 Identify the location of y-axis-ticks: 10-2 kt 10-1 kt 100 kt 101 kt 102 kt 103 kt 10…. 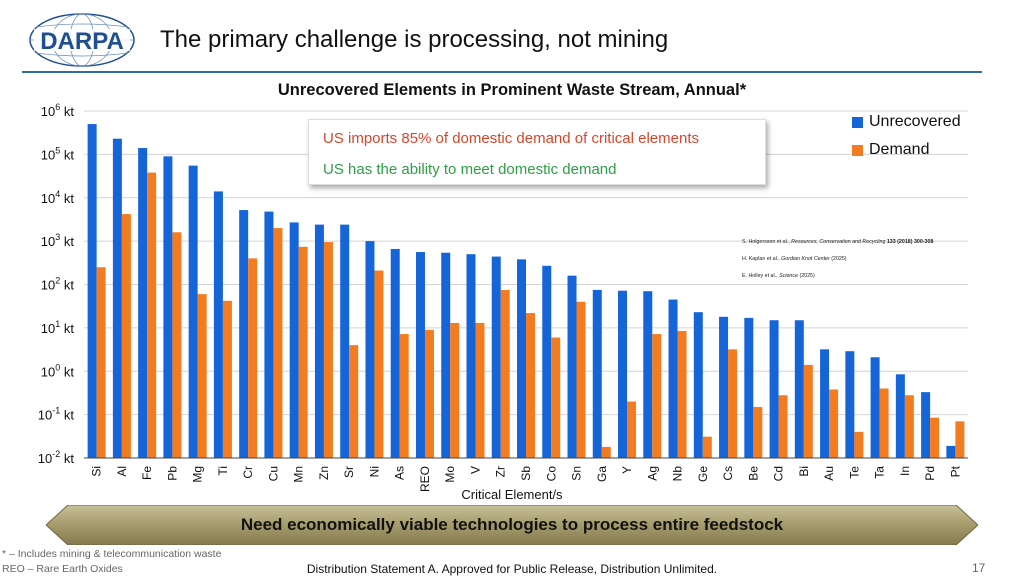
(56, 284).